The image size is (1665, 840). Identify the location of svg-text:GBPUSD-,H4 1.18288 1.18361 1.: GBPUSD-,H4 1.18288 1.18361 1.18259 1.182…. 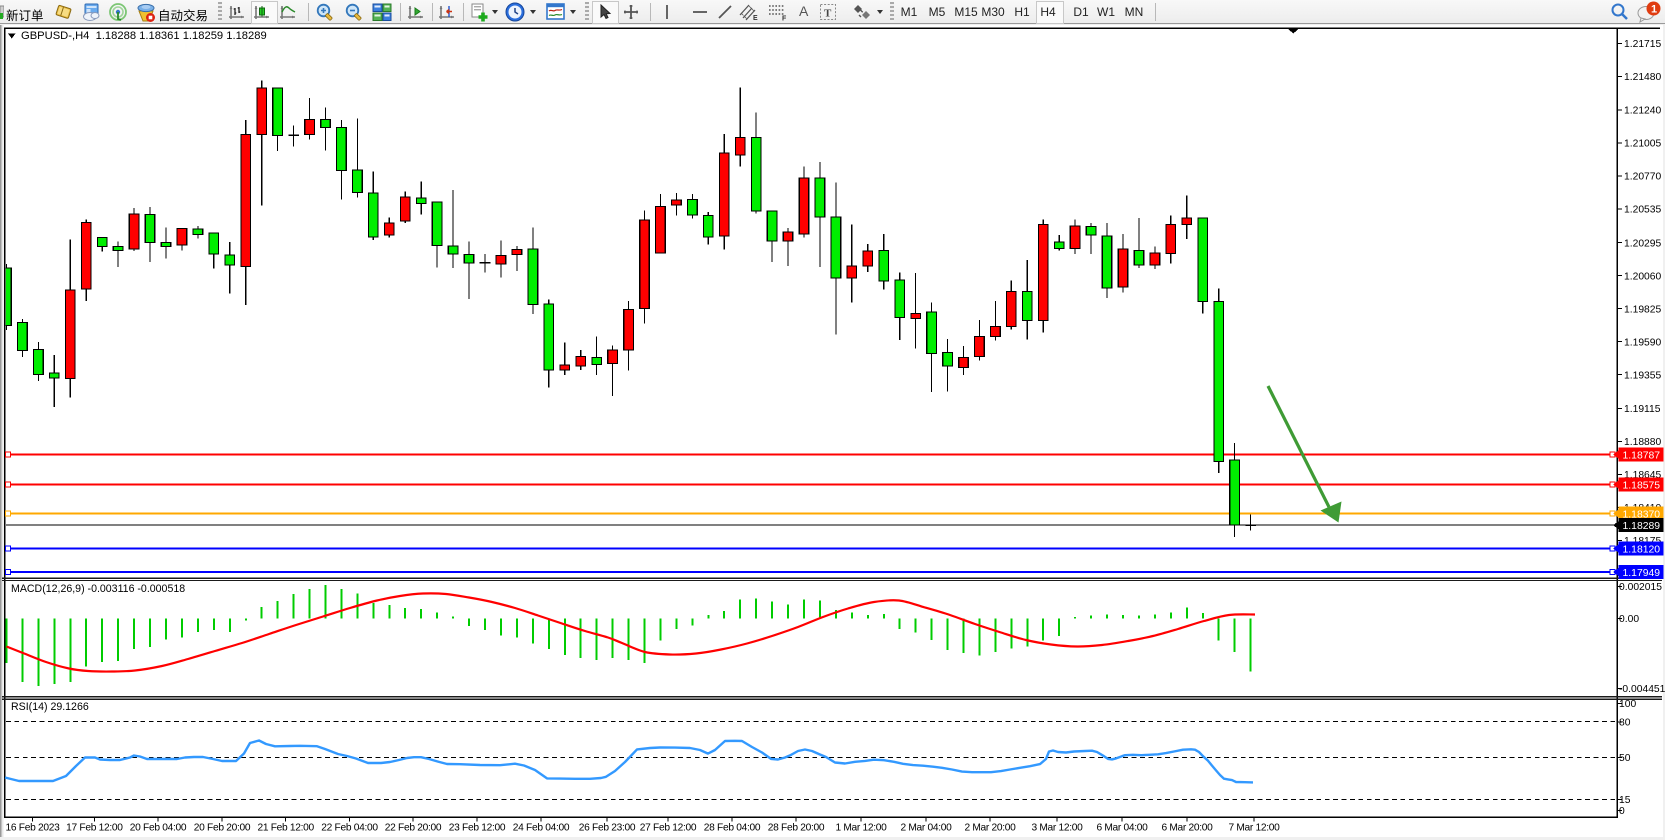
(144, 36).